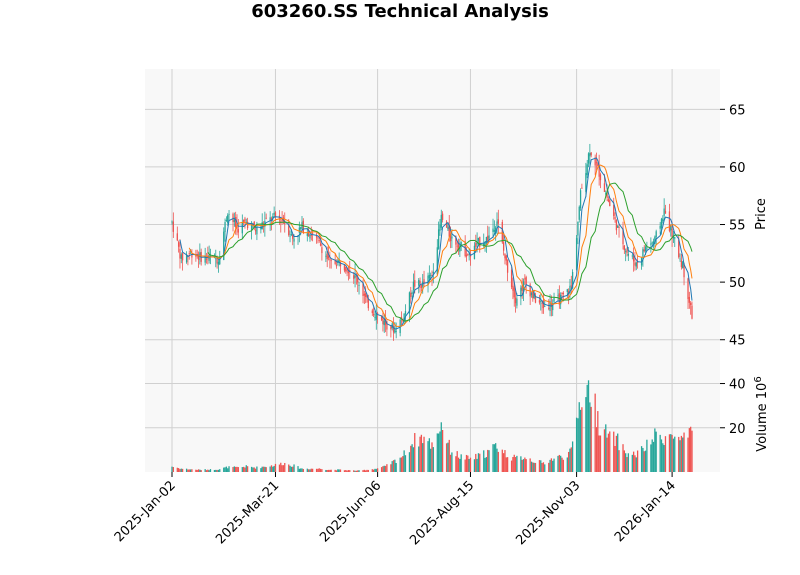 This screenshot has height=575, width=800. What do you see at coordinates (761, 413) in the screenshot?
I see `volume-axis-label: Volume 106` at bounding box center [761, 413].